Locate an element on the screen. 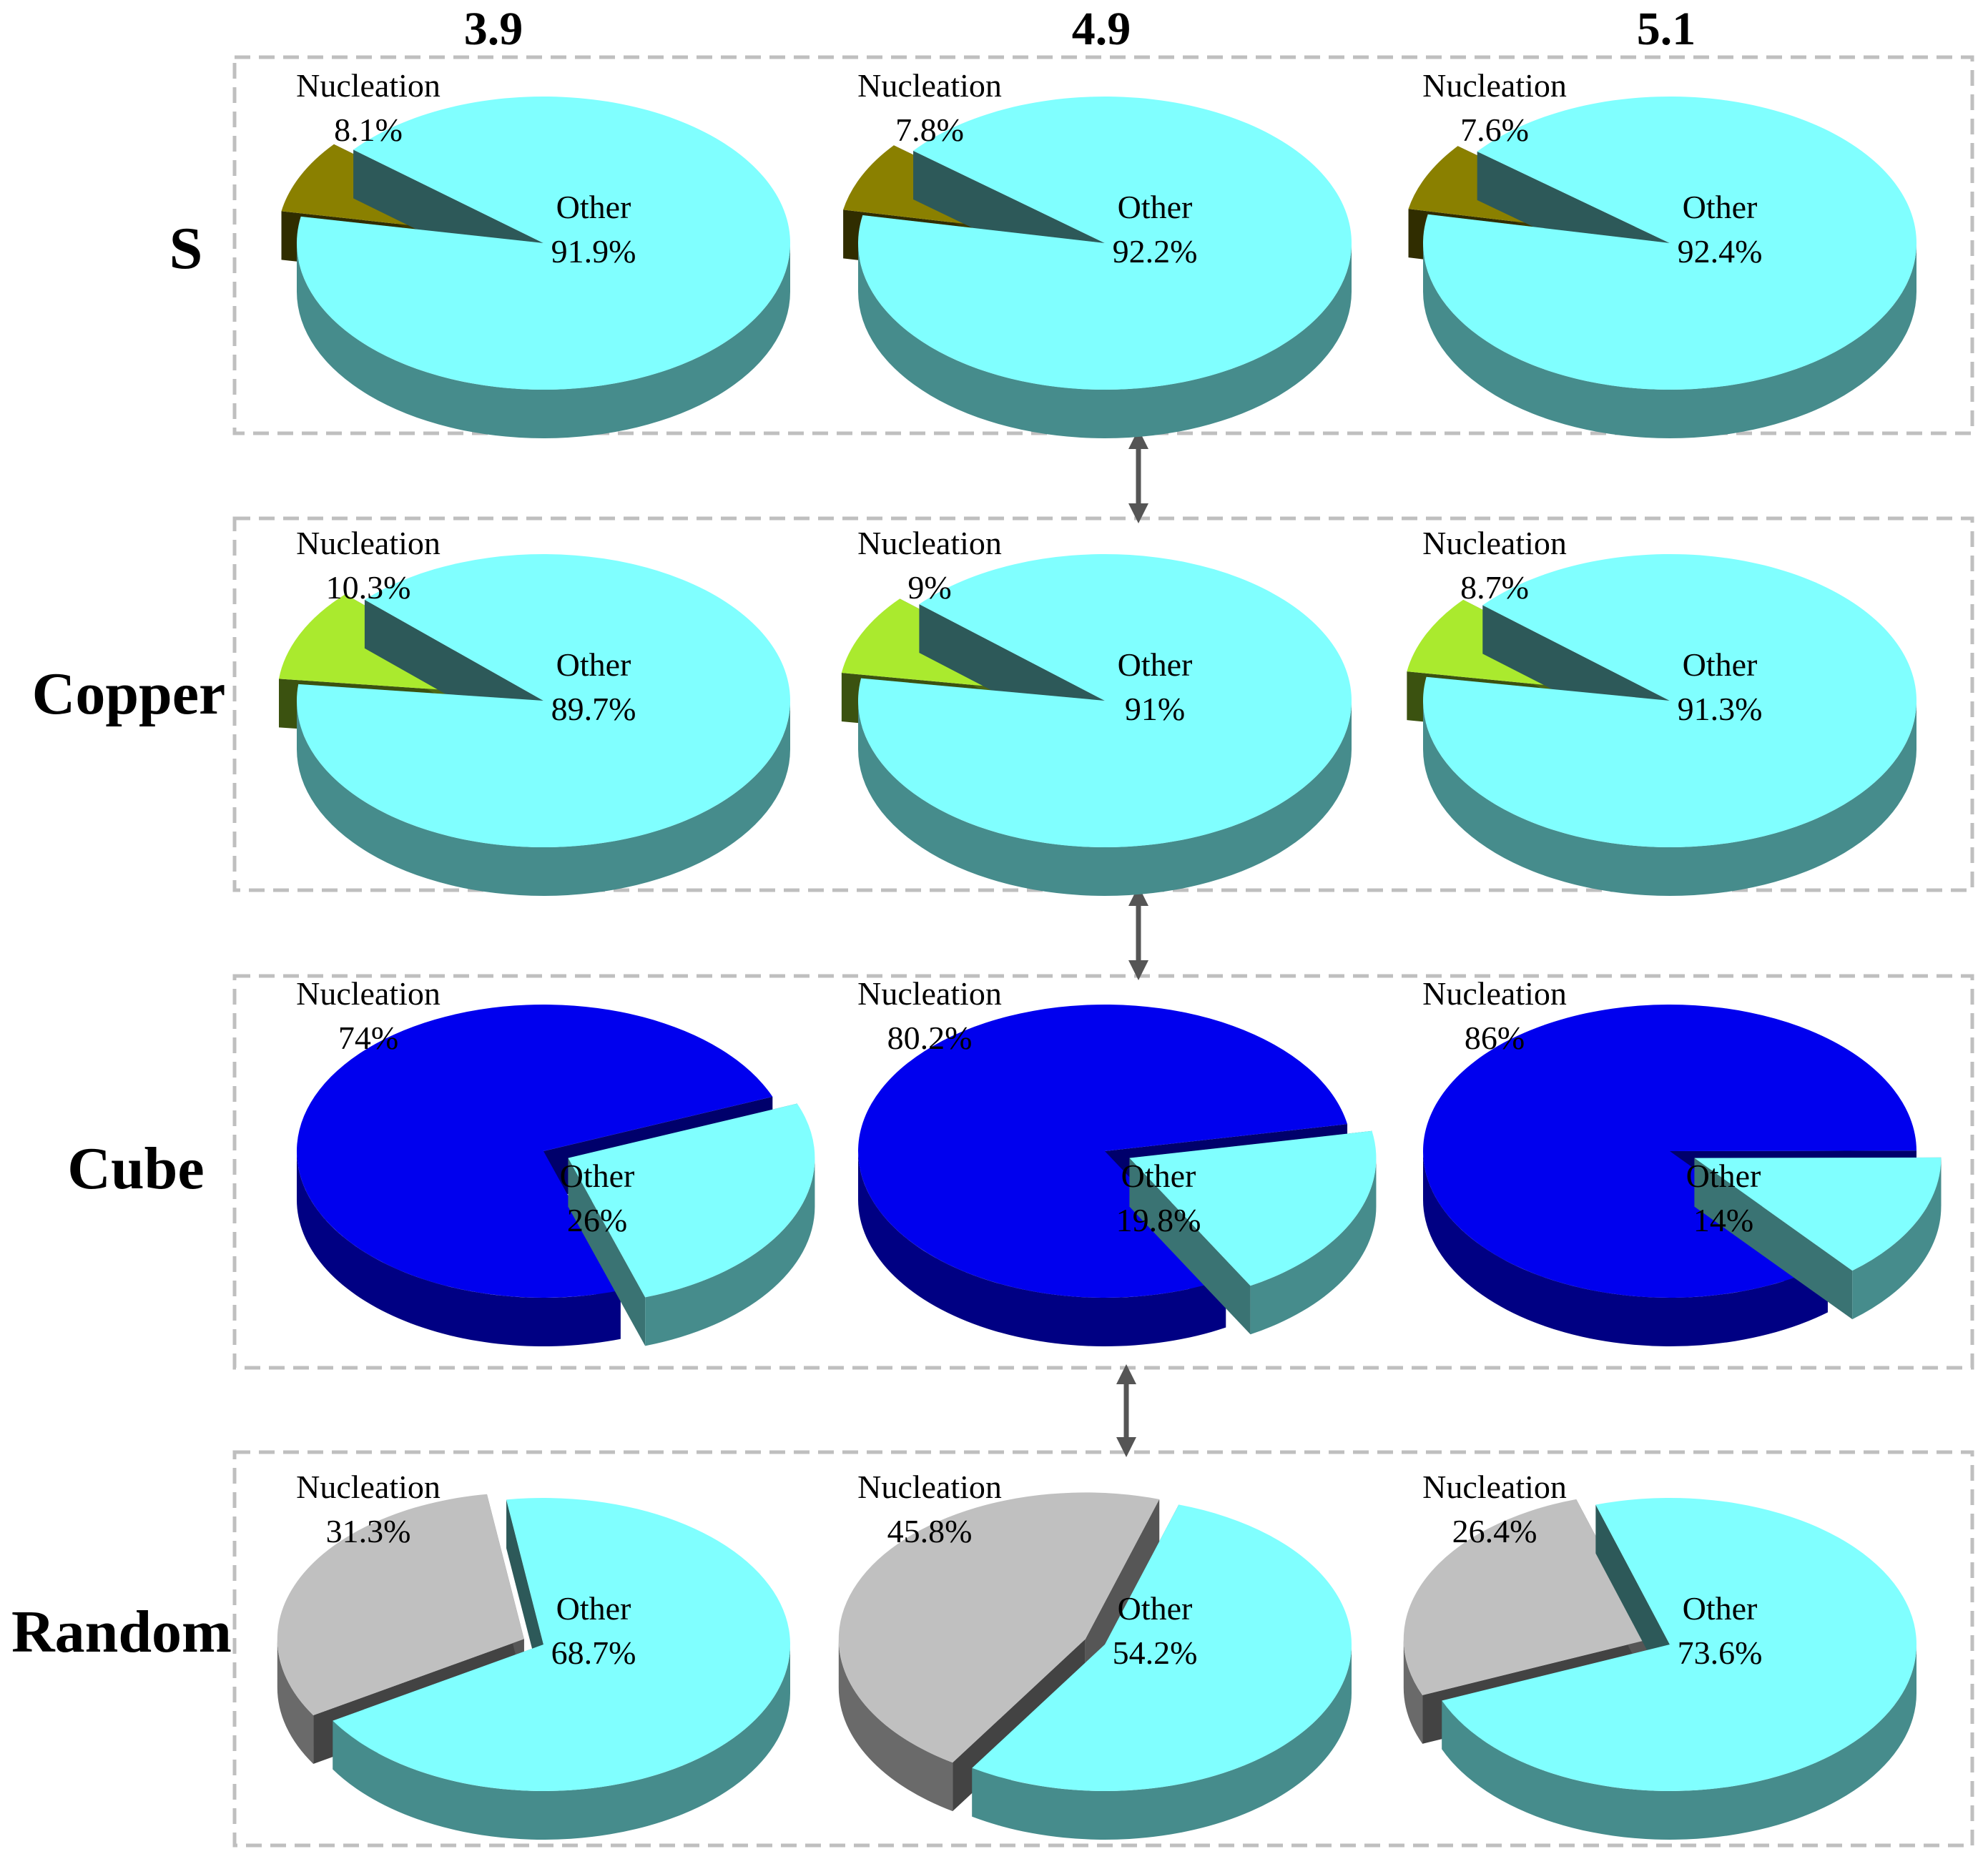  row-label-cube: Cube is located at coordinates (135, 1168).